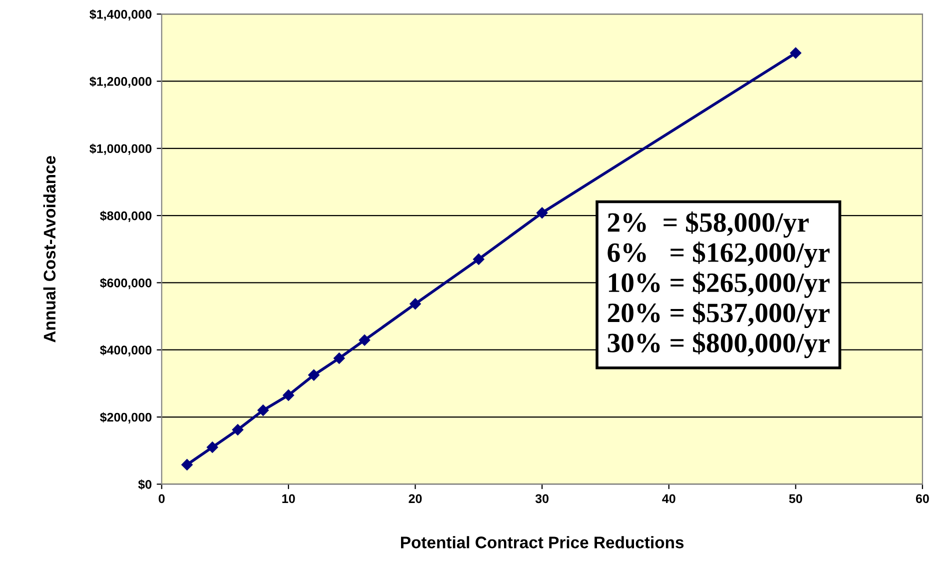 This screenshot has height=563, width=951. What do you see at coordinates (708, 225) in the screenshot?
I see `annotation: 2% = $58,000/yr` at bounding box center [708, 225].